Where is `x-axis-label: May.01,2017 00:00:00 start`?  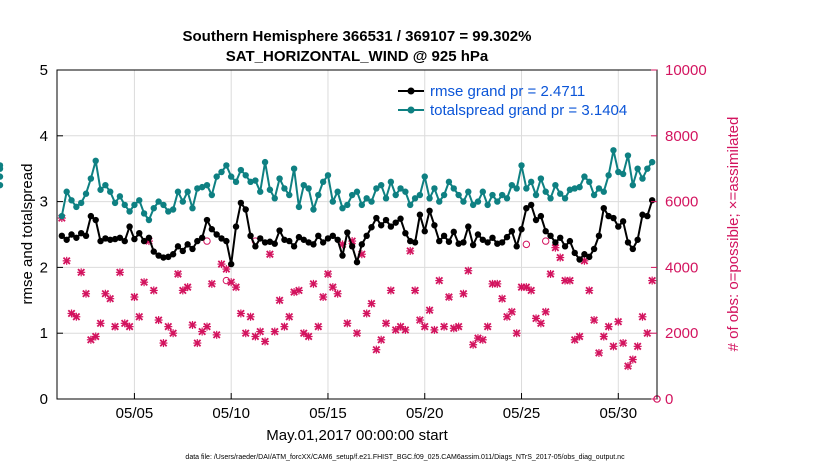 x-axis-label: May.01,2017 00:00:00 start is located at coordinates (357, 435).